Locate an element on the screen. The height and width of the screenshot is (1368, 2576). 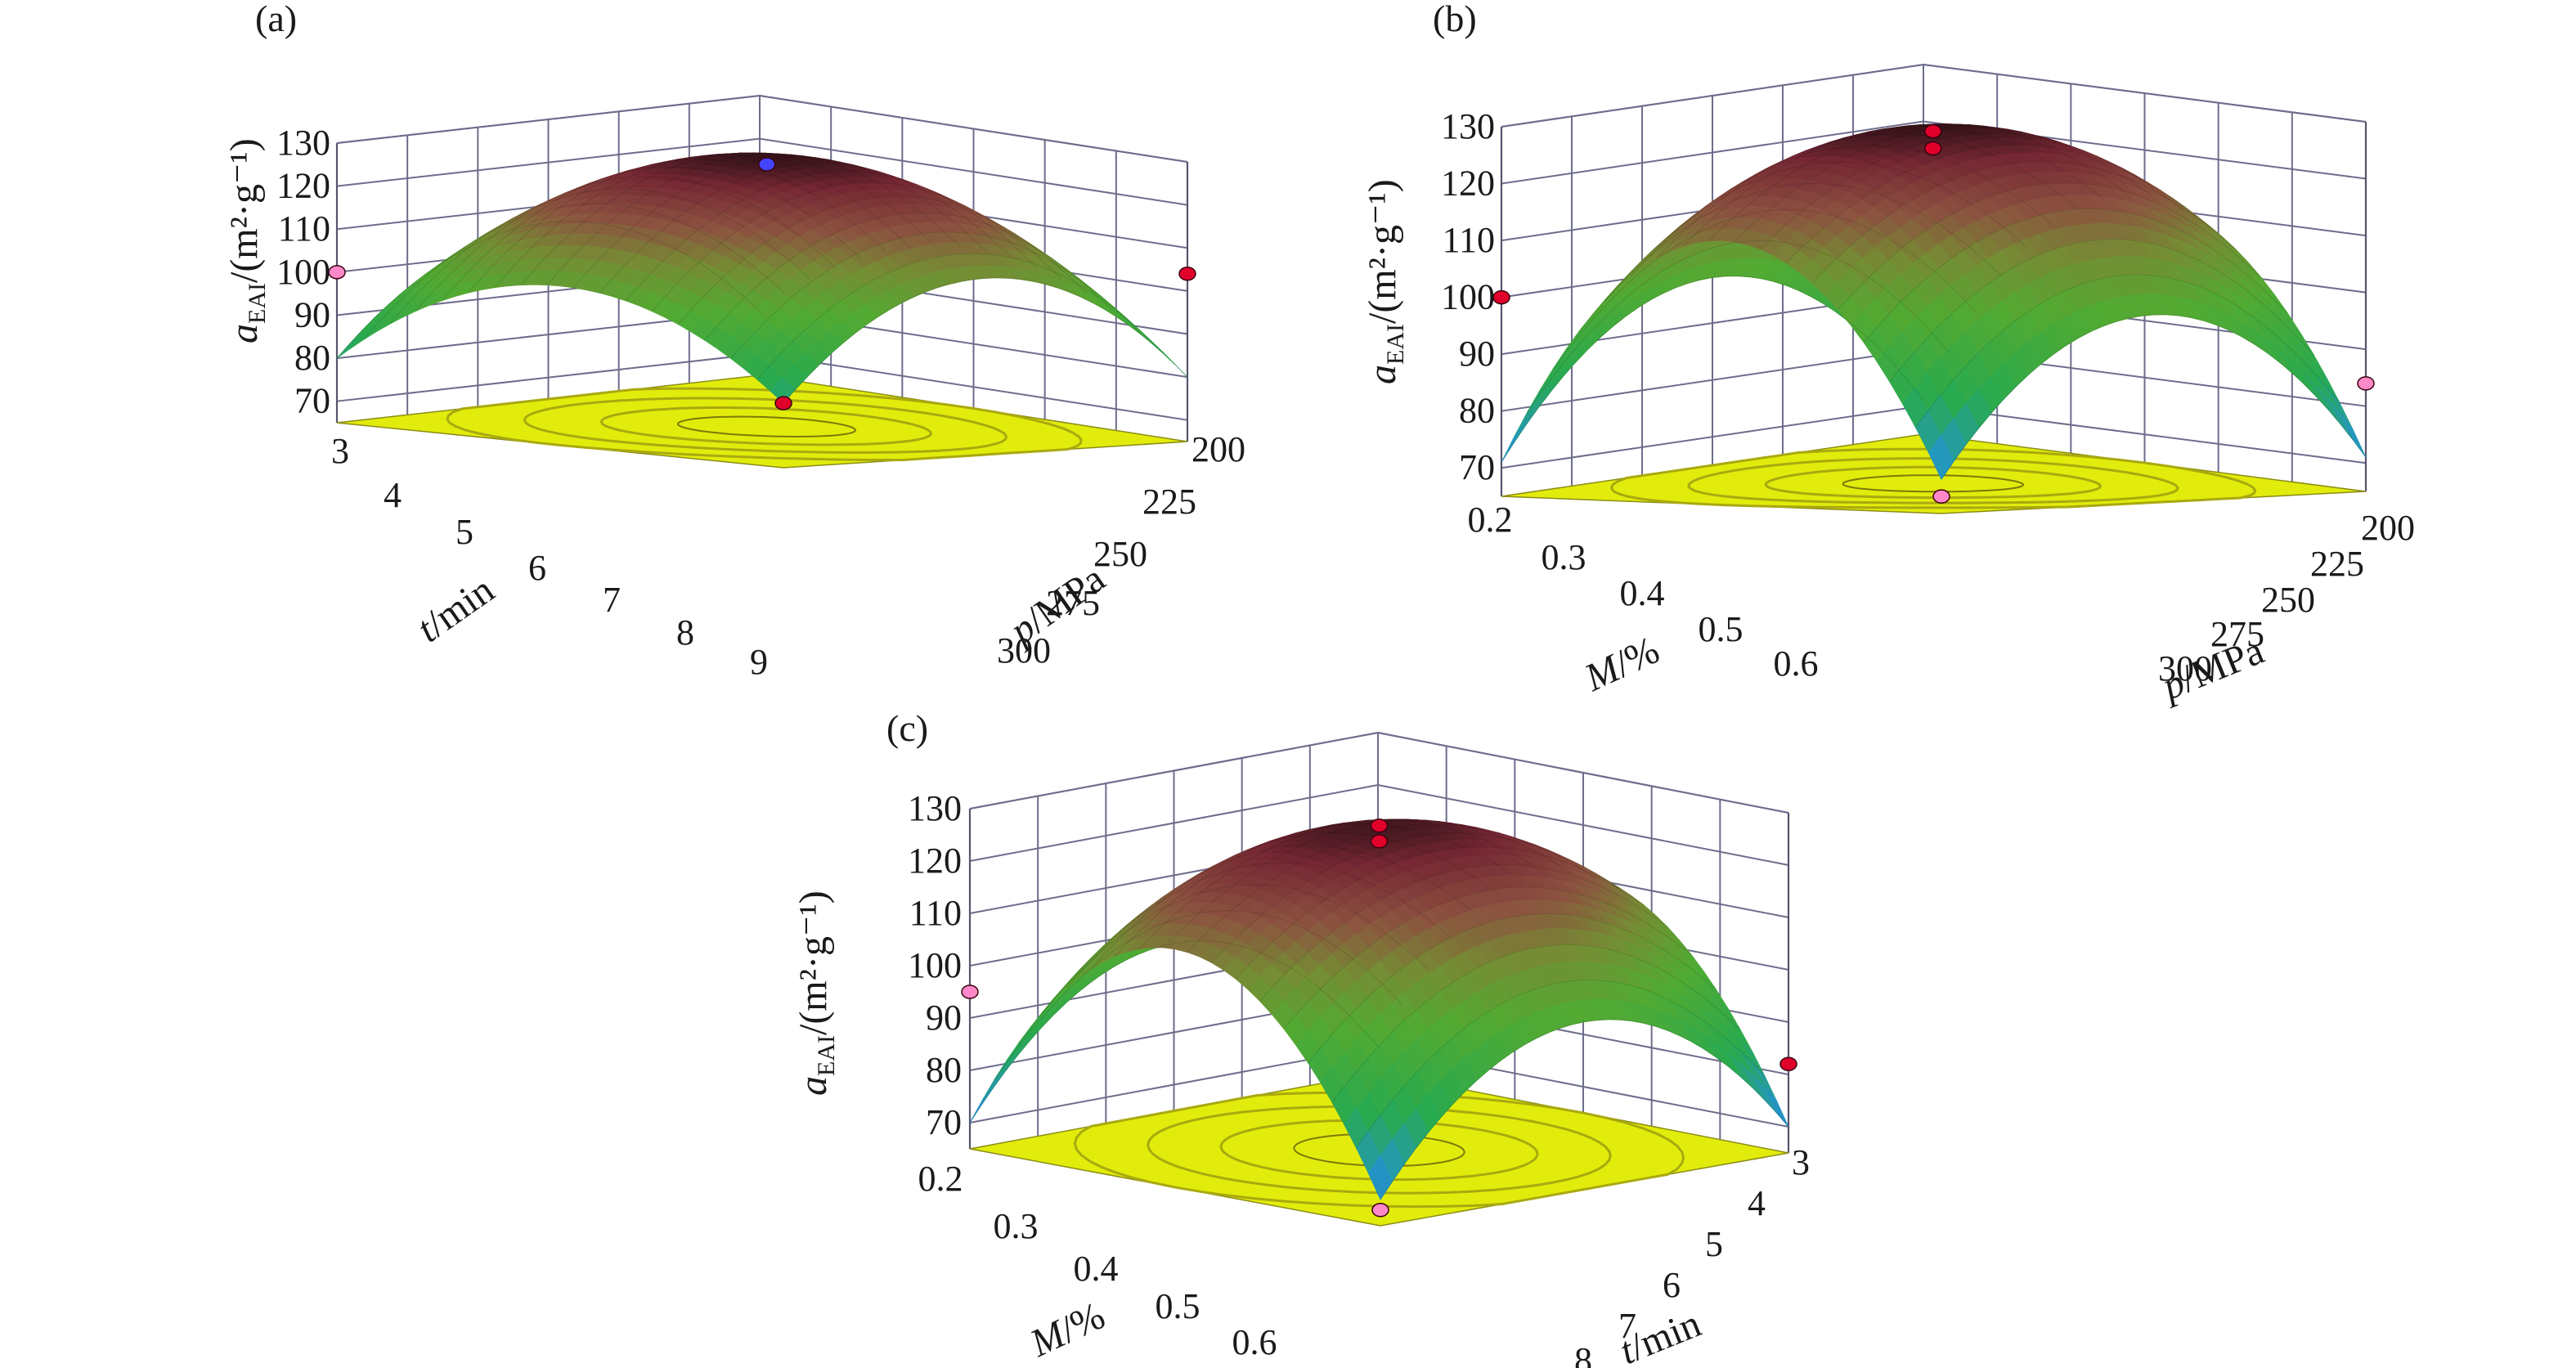
z-axis: 70 80 90 100 110 120 130 aEAI/(m²·g⁻¹) is located at coordinates (1428, 296).